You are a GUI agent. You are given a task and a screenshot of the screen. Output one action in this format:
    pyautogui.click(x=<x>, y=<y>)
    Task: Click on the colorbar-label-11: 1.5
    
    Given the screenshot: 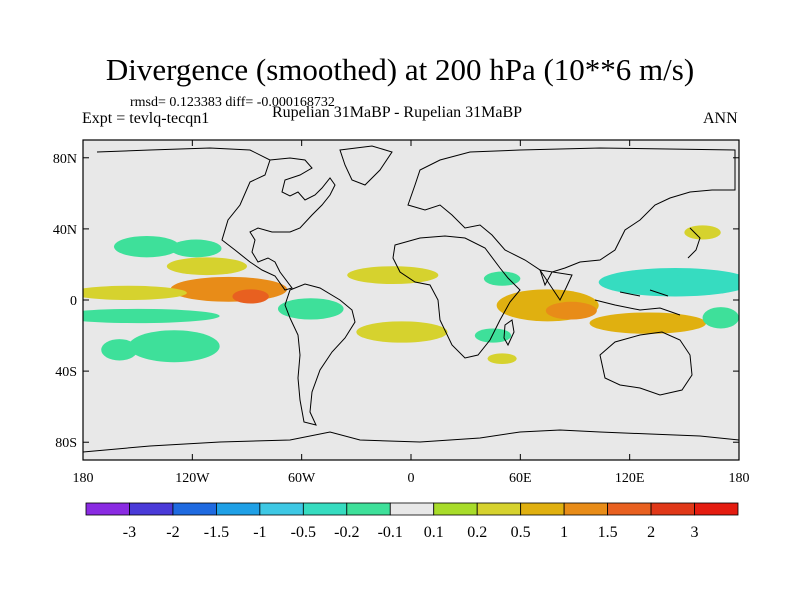 What is the action you would take?
    pyautogui.click(x=608, y=532)
    